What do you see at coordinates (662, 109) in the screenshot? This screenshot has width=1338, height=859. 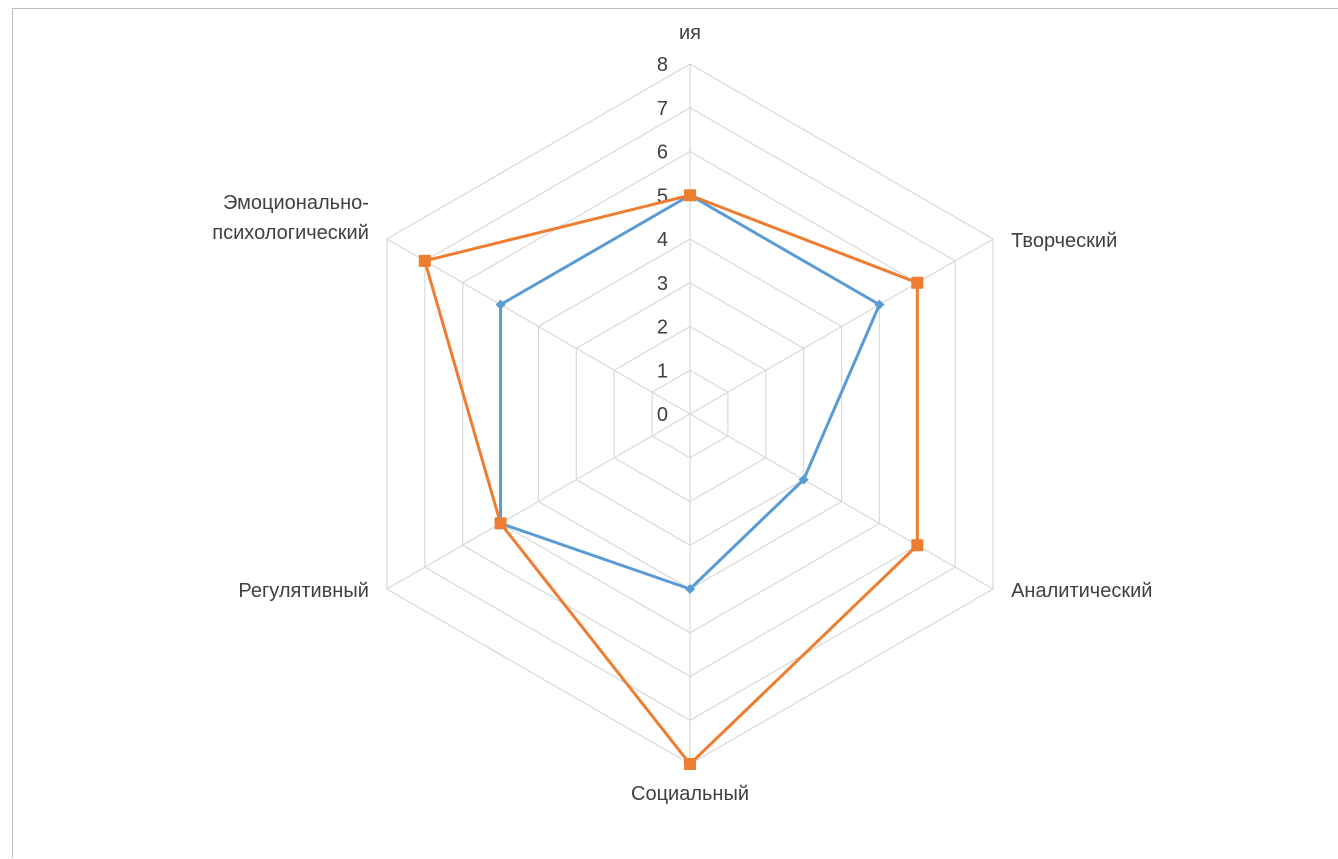 I see `r-tick-label: 7` at bounding box center [662, 109].